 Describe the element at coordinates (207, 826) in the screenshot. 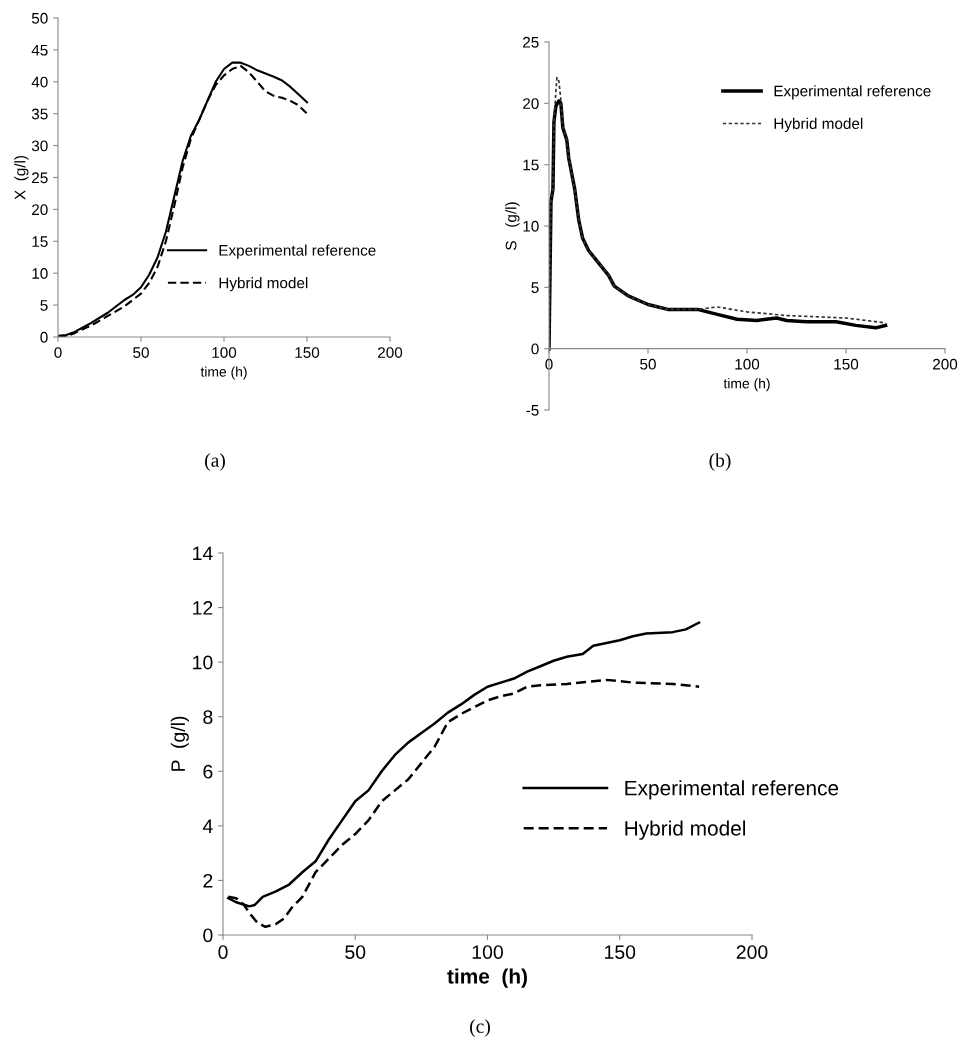

I see `y-tick-label: 4` at that location.